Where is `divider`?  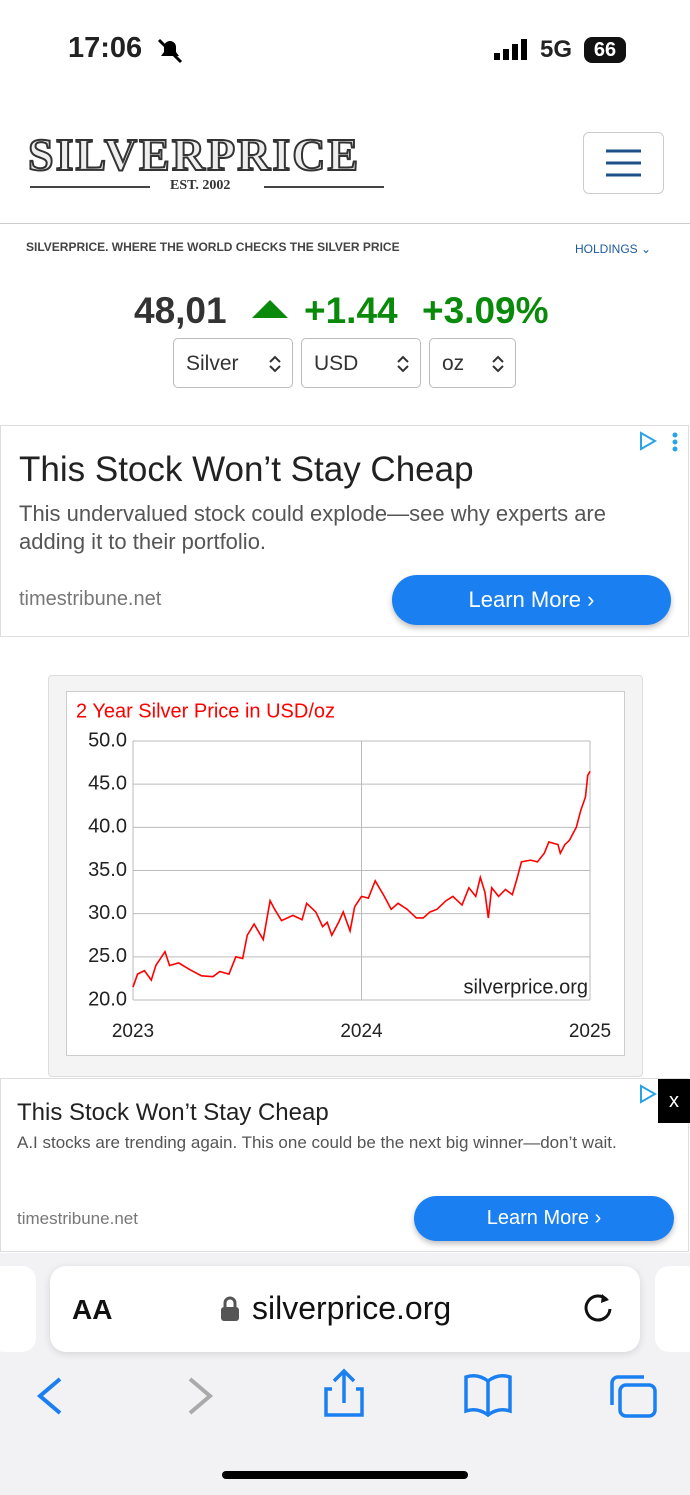 divider is located at coordinates (345, 223).